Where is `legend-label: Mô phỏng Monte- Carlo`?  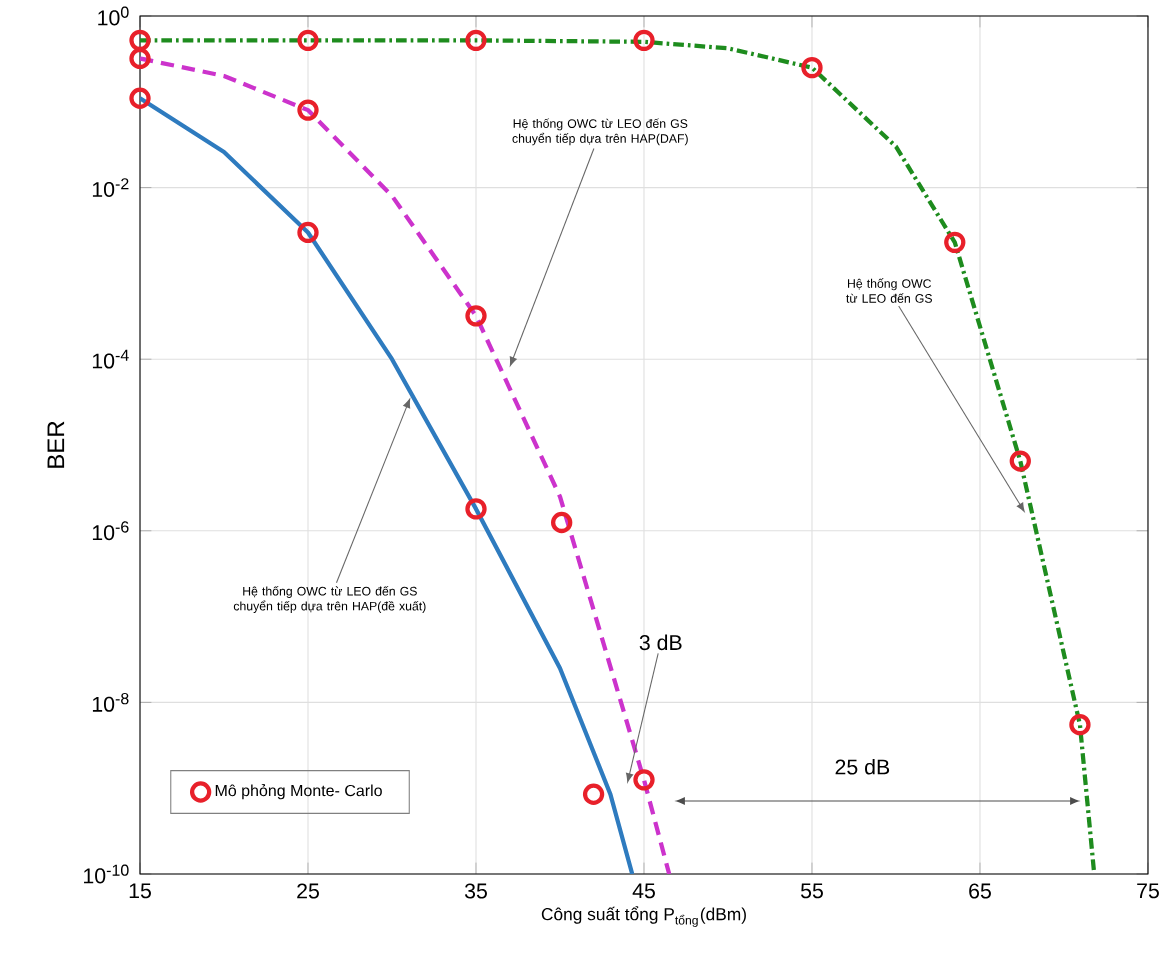
legend-label: Mô phỏng Monte- Carlo is located at coordinates (298, 791).